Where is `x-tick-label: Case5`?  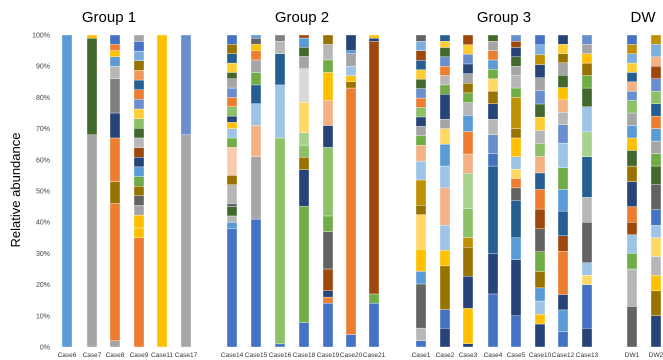 x-tick-label: Case5 is located at coordinates (516, 355).